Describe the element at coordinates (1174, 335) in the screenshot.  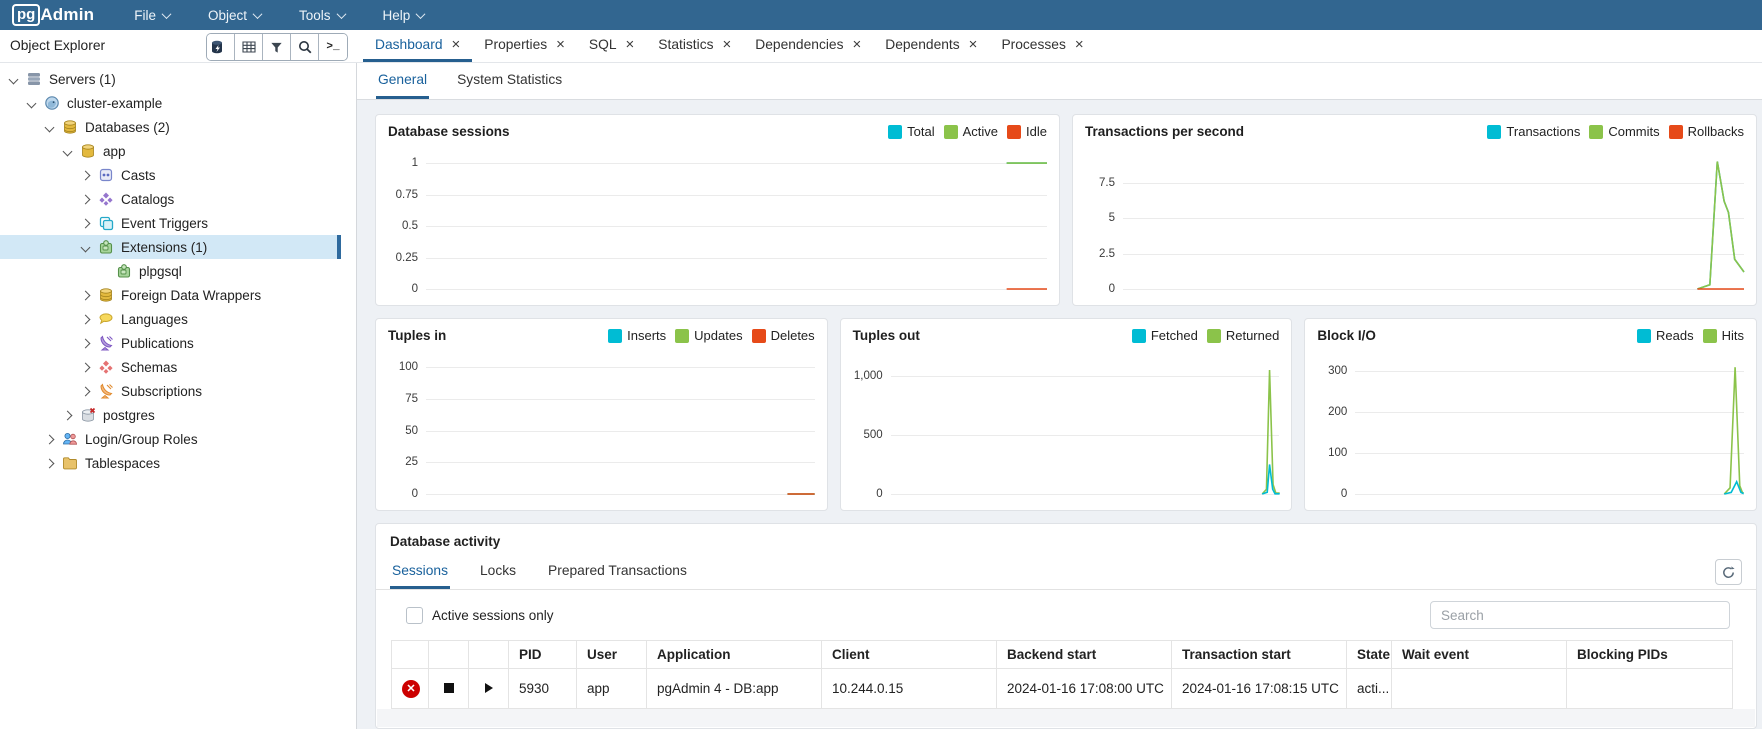
I see `legend-label: Fetched` at that location.